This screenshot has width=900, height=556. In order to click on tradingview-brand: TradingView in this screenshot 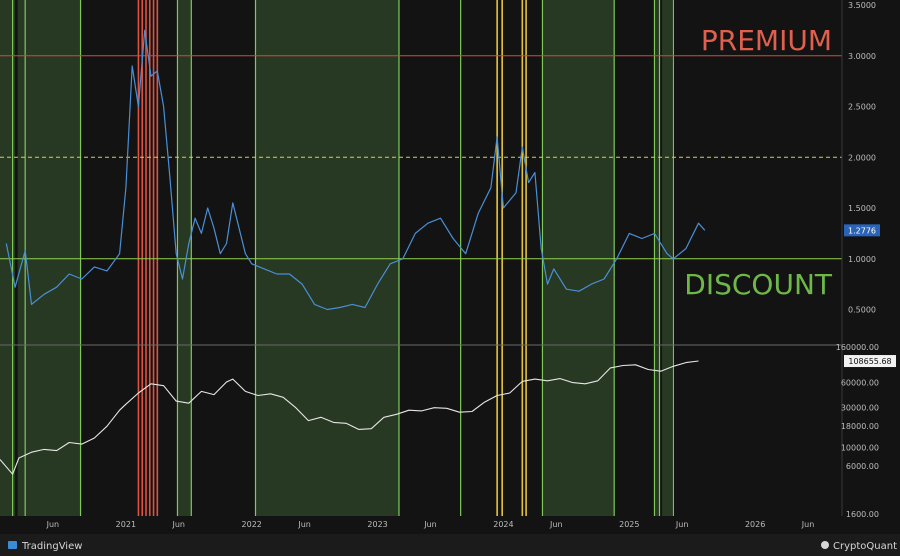, I will do `click(51, 546)`.